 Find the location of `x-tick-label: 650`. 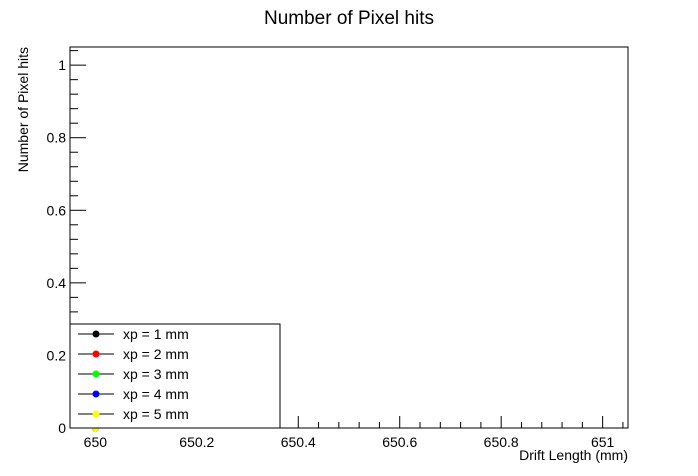

x-tick-label: 650 is located at coordinates (96, 442).